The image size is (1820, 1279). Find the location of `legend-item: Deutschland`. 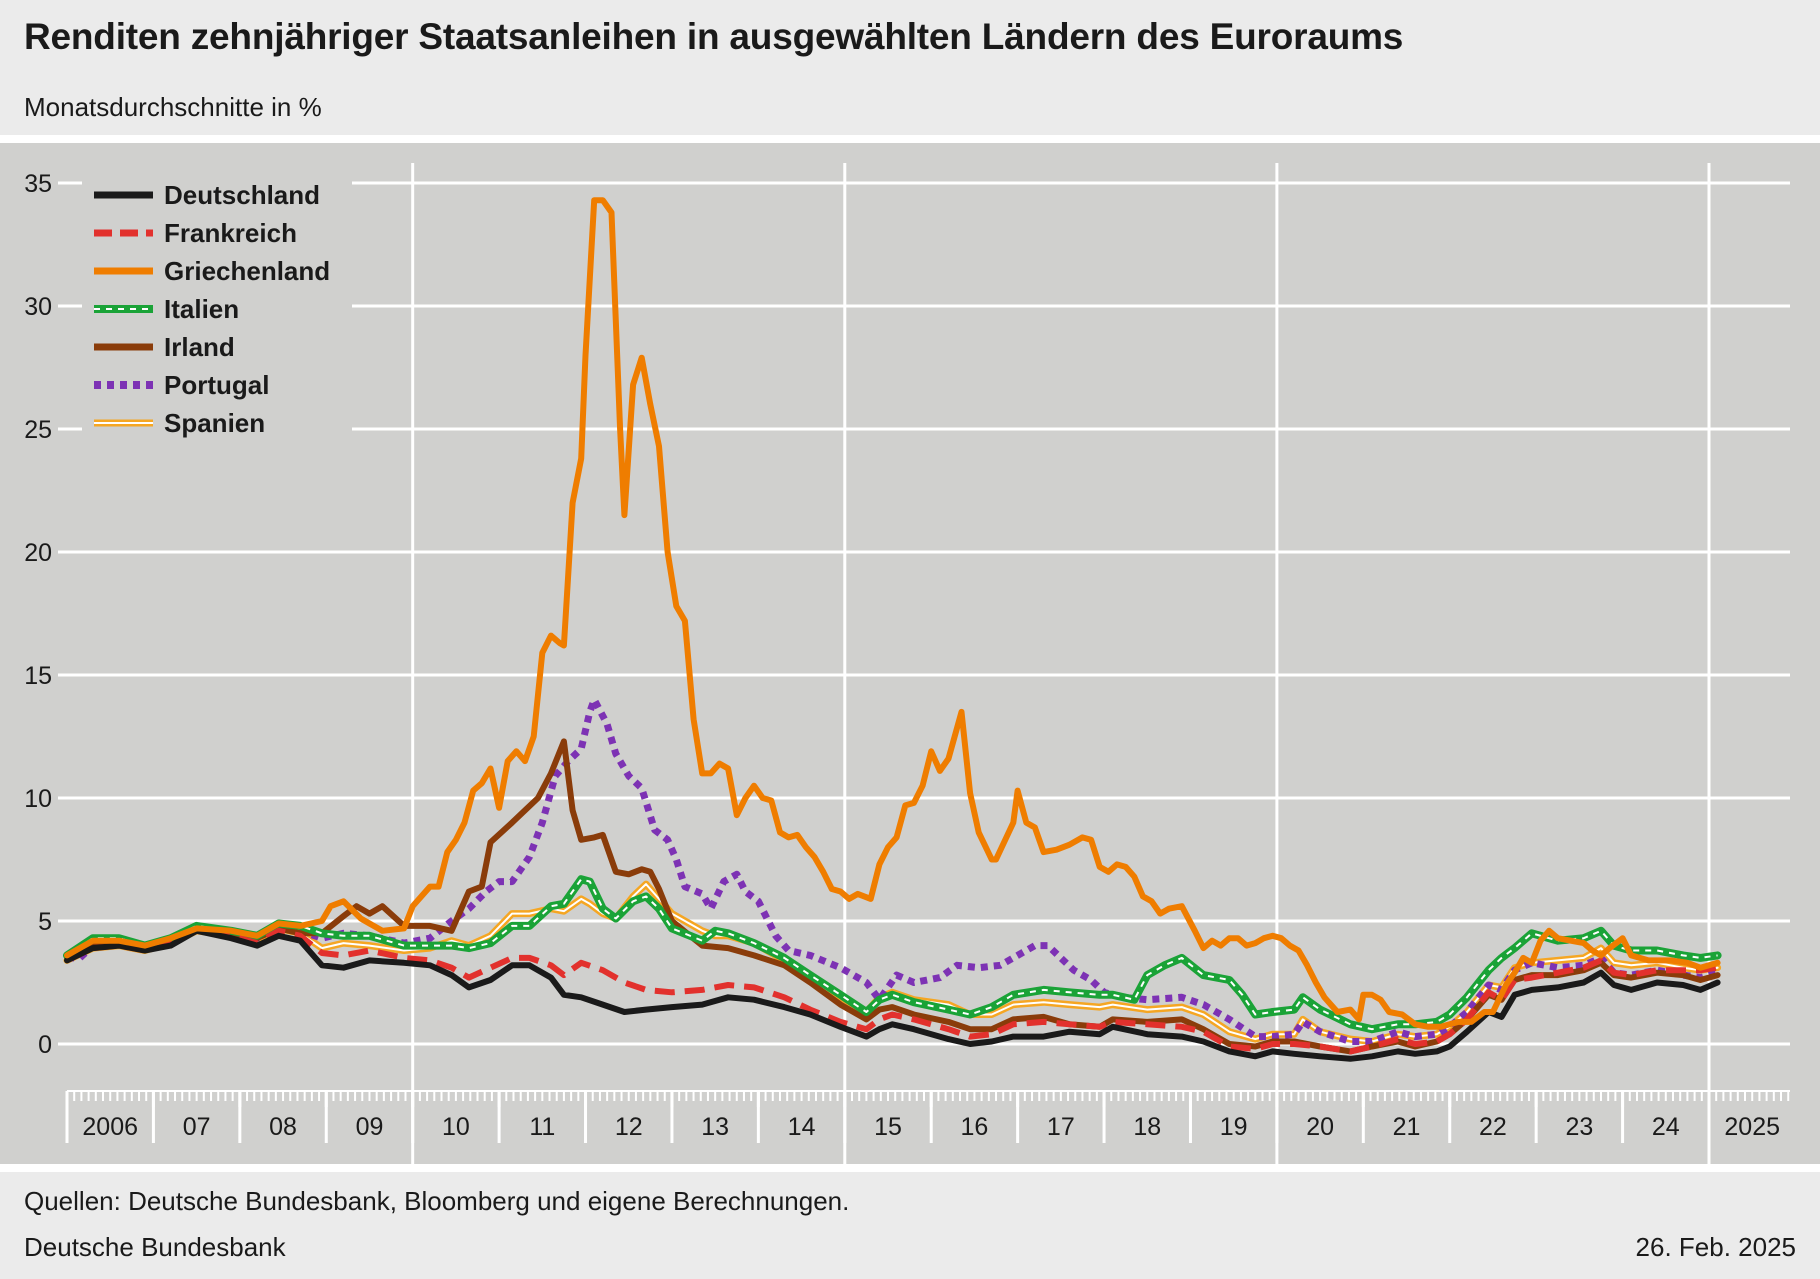

legend-item: Deutschland is located at coordinates (207, 195).